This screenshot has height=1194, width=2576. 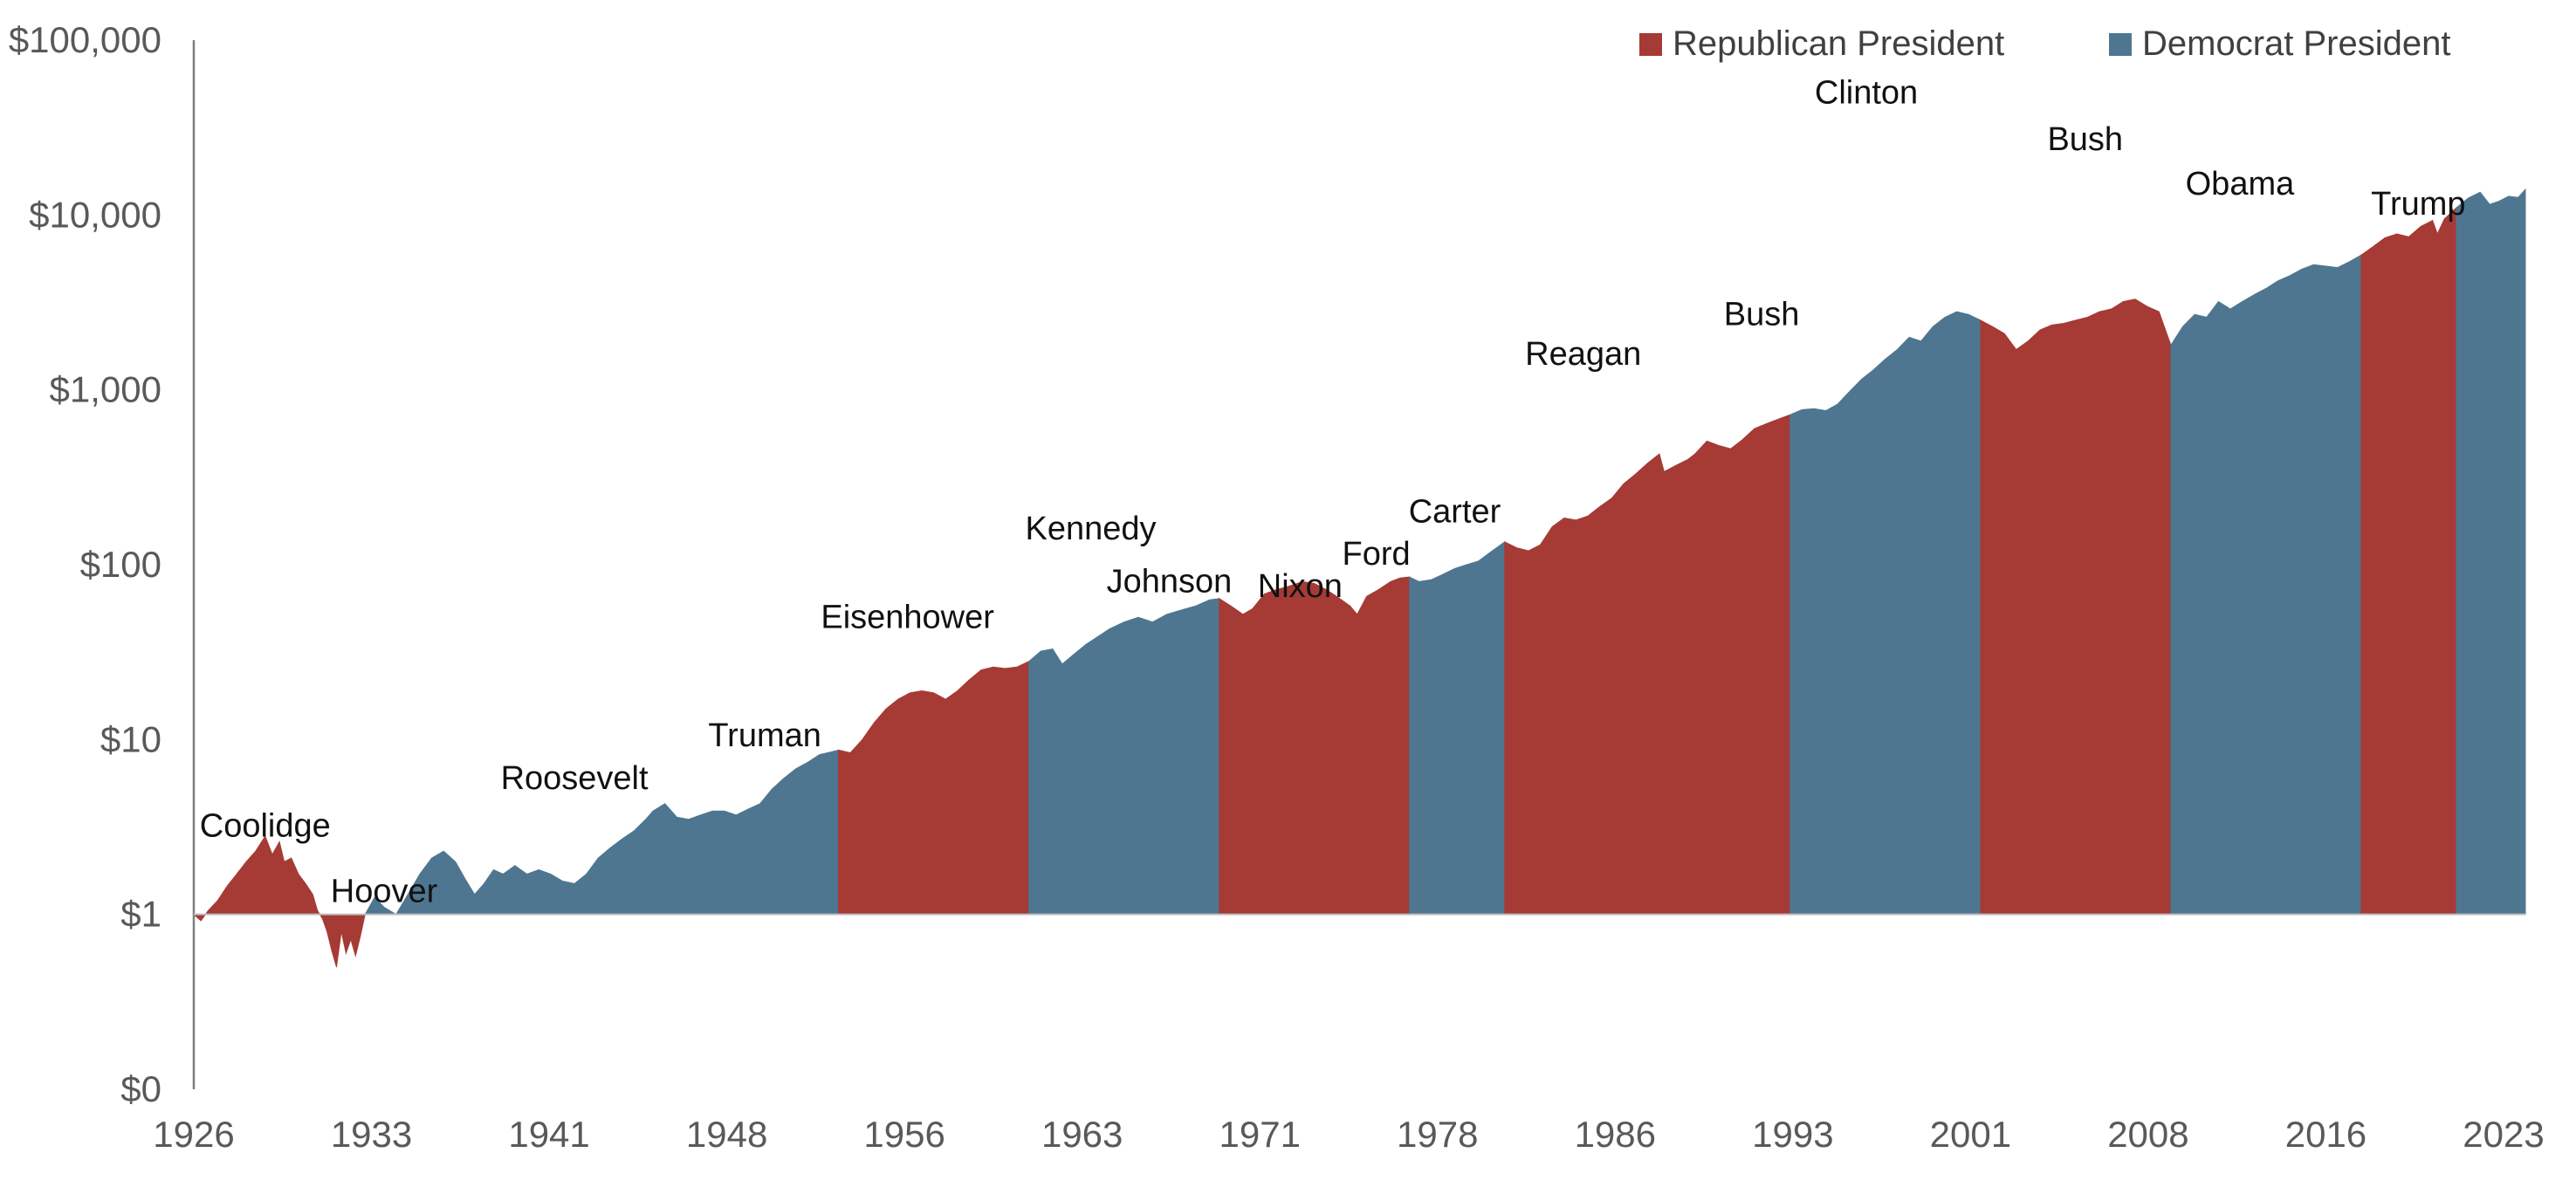 What do you see at coordinates (2045, 44) in the screenshot?
I see `legend: Republican President Democrat President` at bounding box center [2045, 44].